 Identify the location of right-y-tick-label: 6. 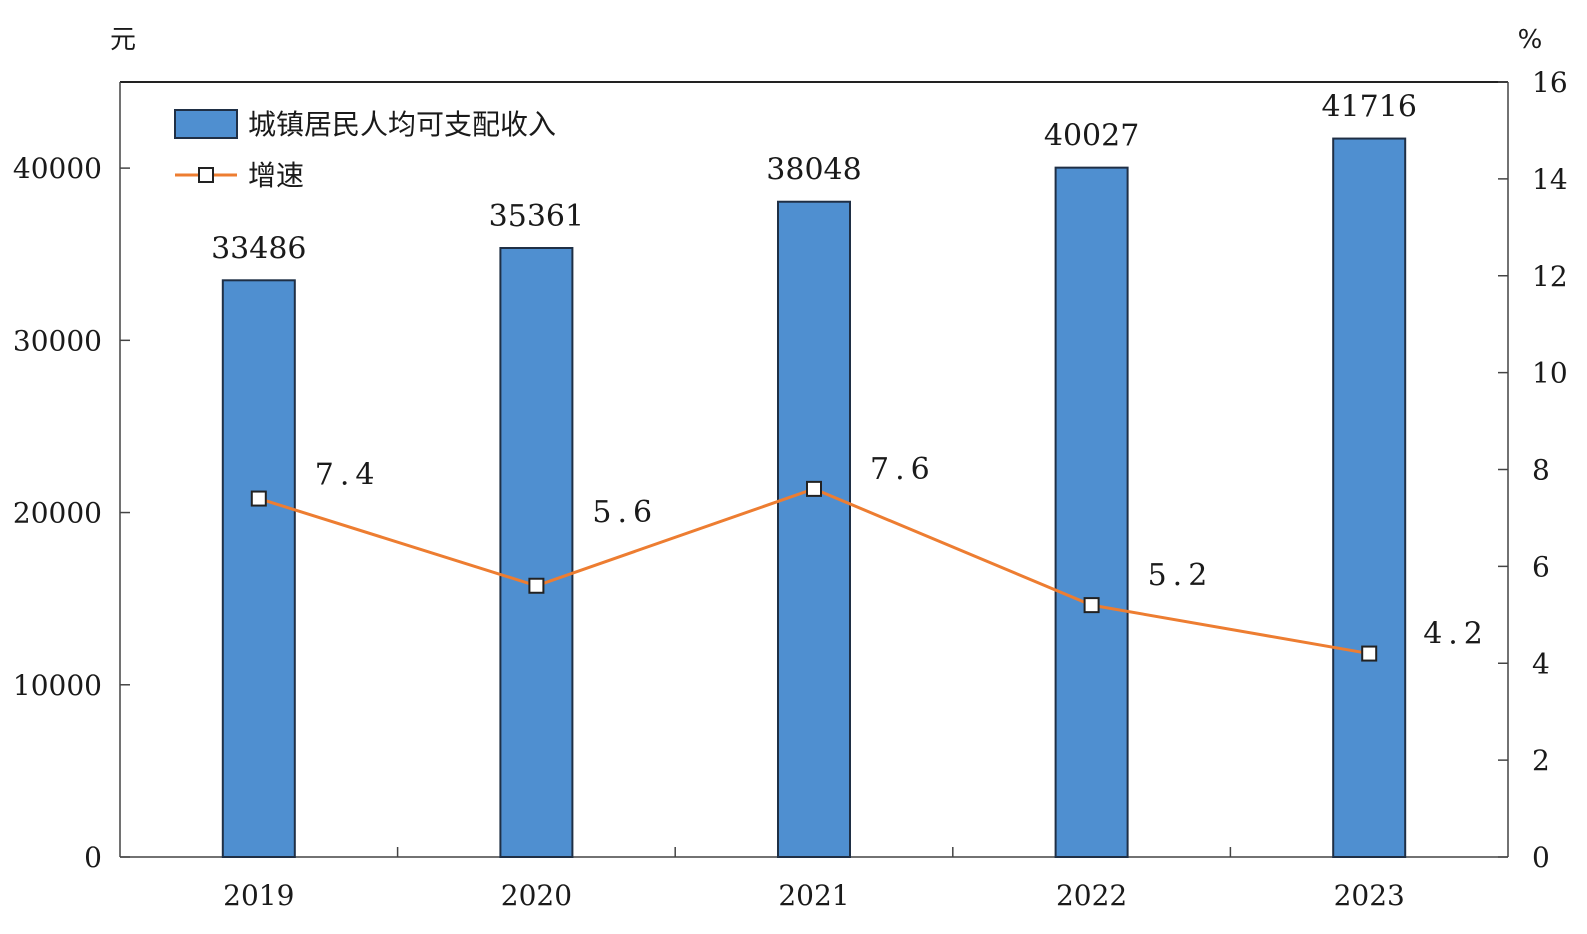
(1541, 566).